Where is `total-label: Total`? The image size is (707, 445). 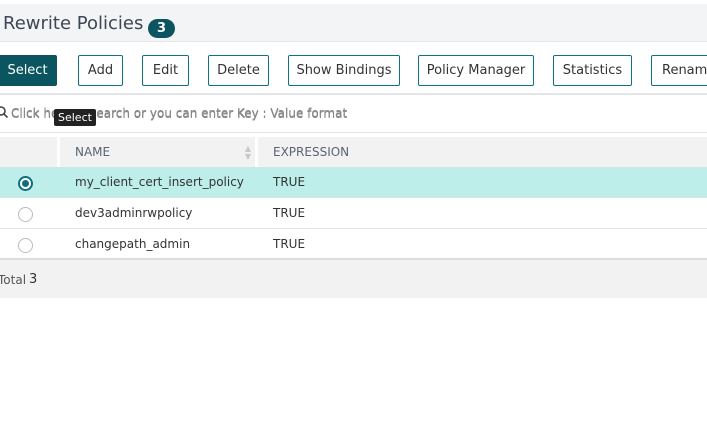
total-label: Total is located at coordinates (13, 280).